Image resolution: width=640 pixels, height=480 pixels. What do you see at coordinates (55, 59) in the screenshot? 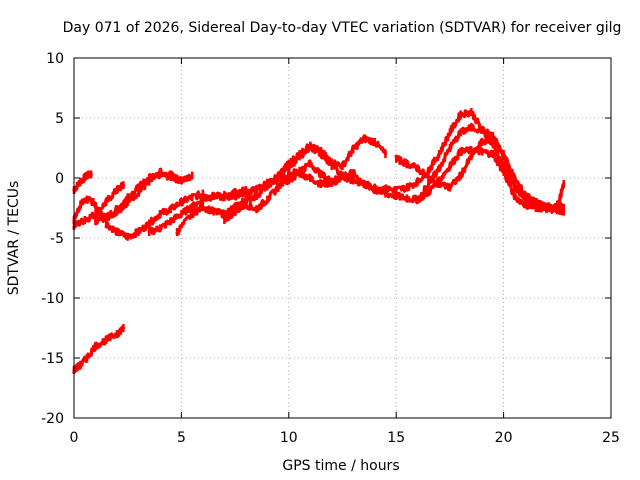
I see `y-tick-label: 10` at bounding box center [55, 59].